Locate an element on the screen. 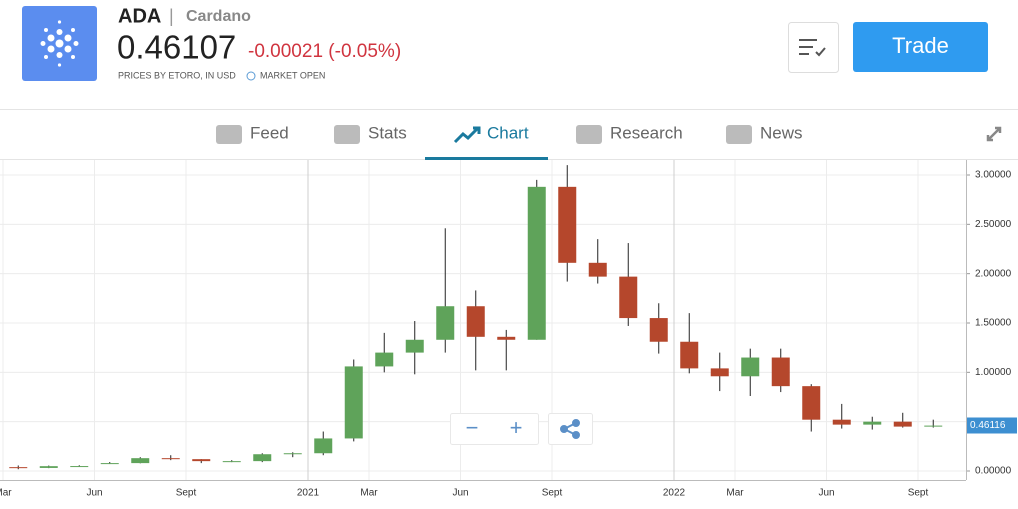  x-tick-label: 2021 is located at coordinates (308, 493).